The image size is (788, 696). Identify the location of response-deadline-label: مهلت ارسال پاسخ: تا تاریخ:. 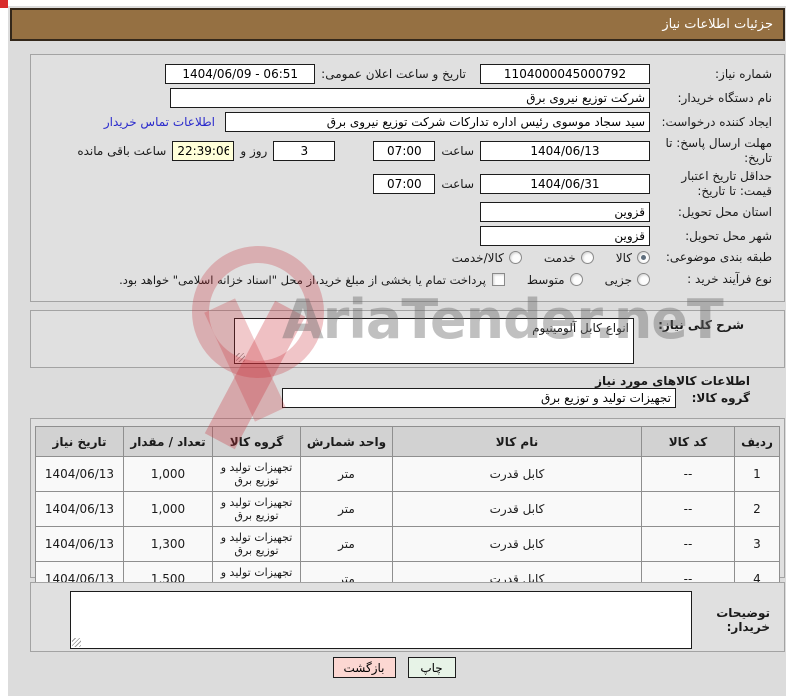
(718, 150).